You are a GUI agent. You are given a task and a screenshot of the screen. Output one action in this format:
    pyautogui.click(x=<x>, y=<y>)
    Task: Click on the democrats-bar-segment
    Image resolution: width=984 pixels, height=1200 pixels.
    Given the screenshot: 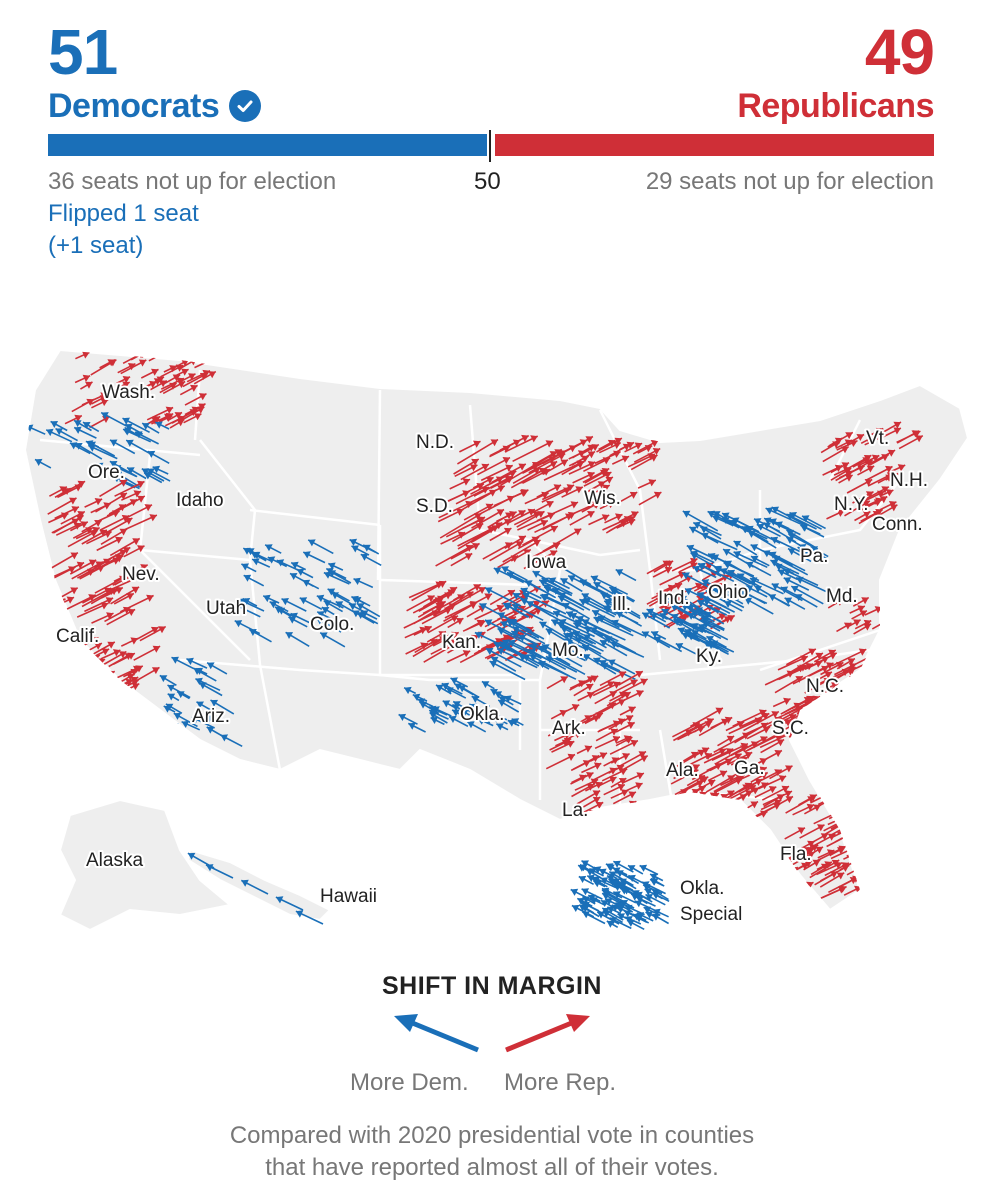 What is the action you would take?
    pyautogui.click(x=267, y=145)
    